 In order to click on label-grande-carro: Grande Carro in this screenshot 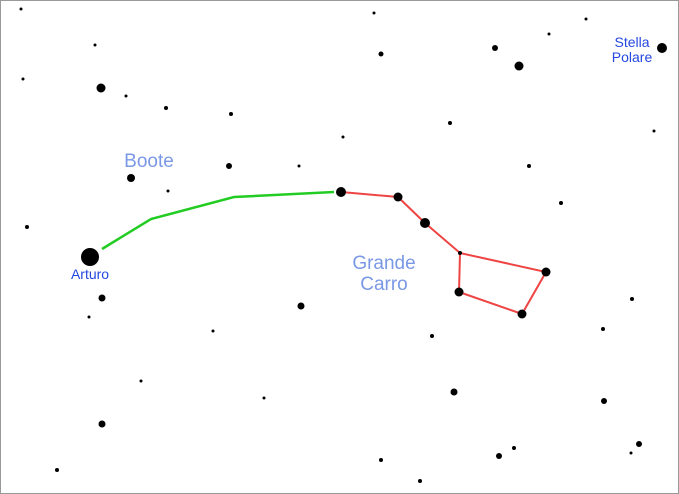, I will do `click(384, 274)`.